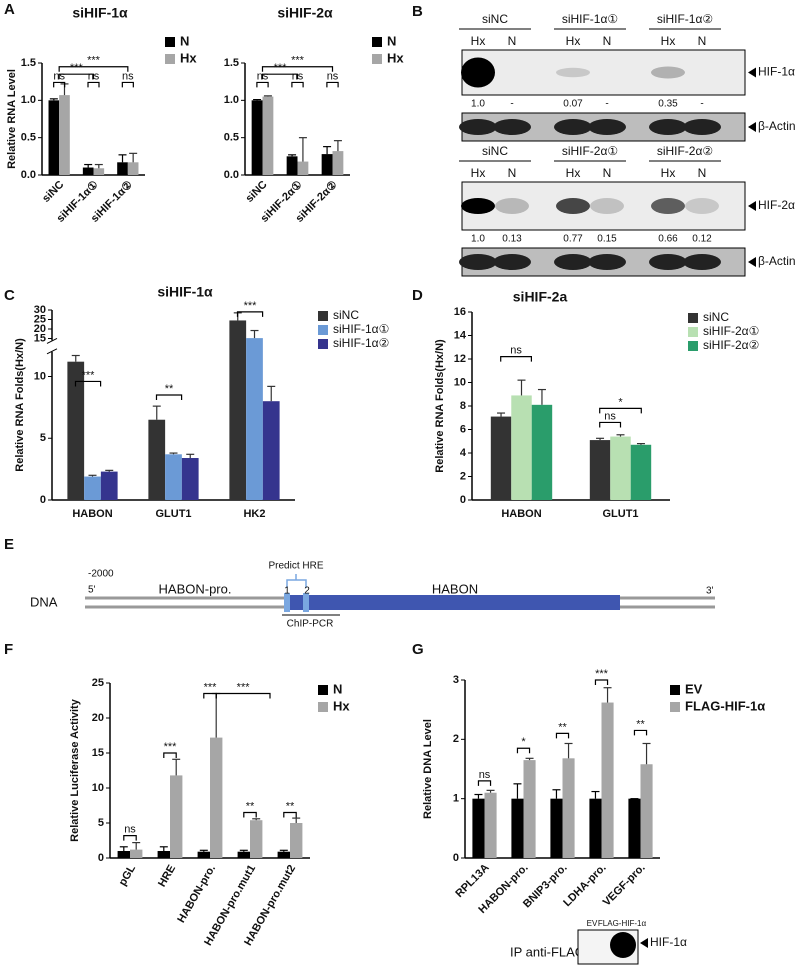 The height and width of the screenshot is (971, 800). Describe the element at coordinates (43, 438) in the screenshot. I see `y-tick-label: 5` at that location.